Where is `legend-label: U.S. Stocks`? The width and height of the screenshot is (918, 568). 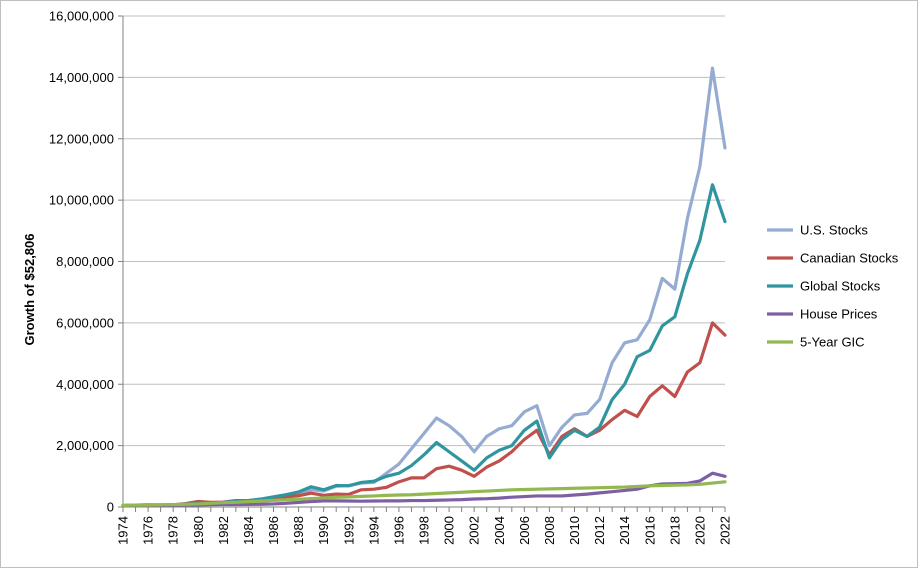
legend-label: U.S. Stocks is located at coordinates (834, 230).